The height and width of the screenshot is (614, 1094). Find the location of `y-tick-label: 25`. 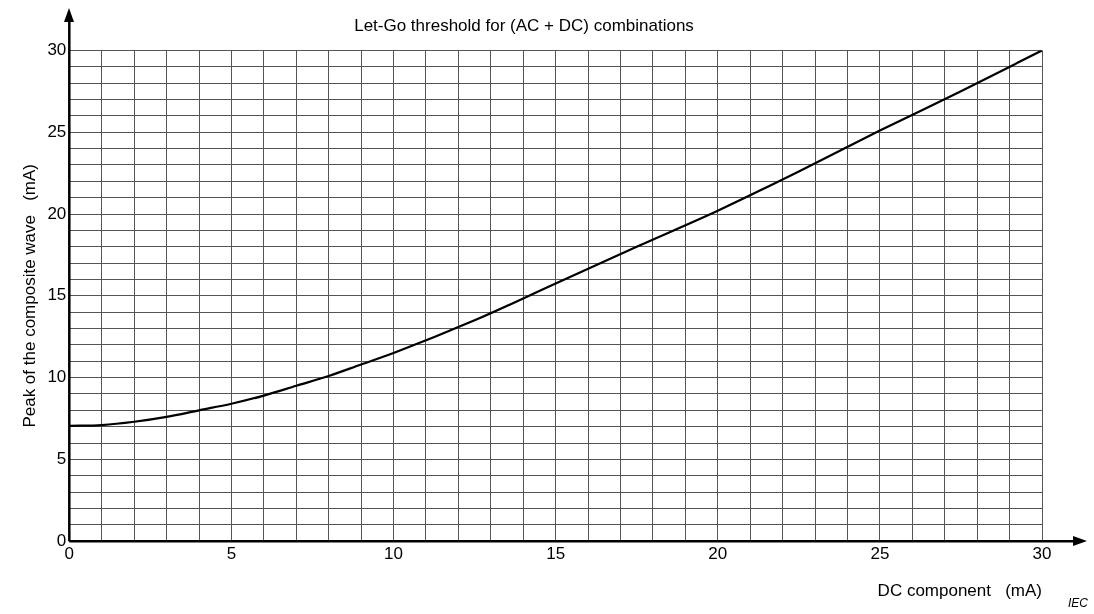

y-tick-label: 25 is located at coordinates (57, 131).